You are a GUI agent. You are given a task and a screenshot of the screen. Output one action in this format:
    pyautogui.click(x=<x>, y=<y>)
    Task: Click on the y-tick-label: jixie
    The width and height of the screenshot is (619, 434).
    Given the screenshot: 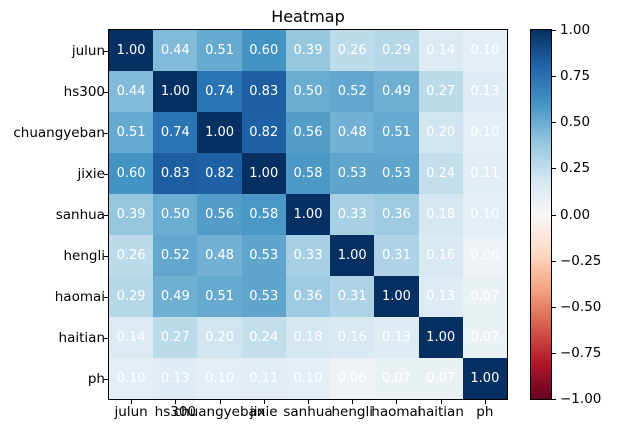 What is the action you would take?
    pyautogui.click(x=91, y=173)
    